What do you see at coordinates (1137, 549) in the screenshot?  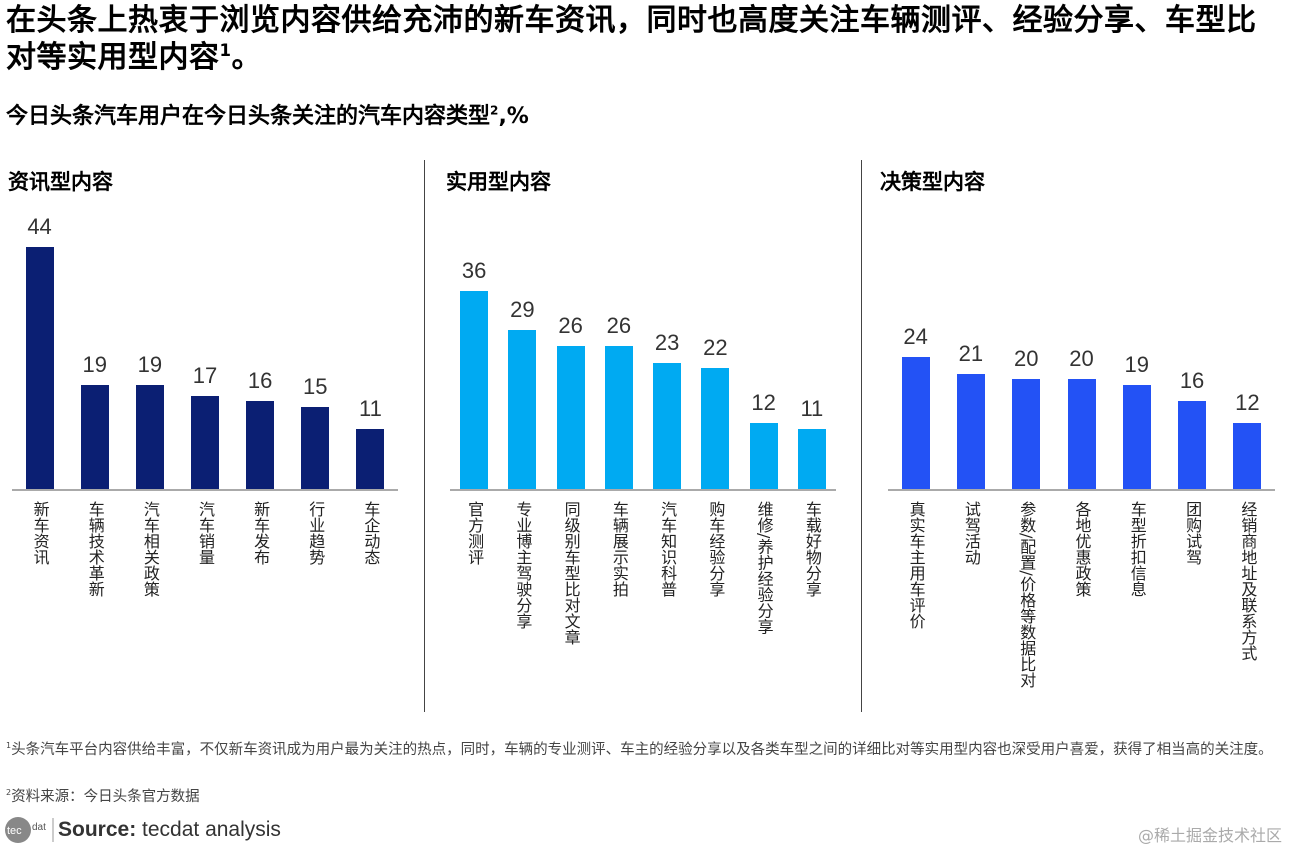 I see `category-label: 车型折扣信息` at bounding box center [1137, 549].